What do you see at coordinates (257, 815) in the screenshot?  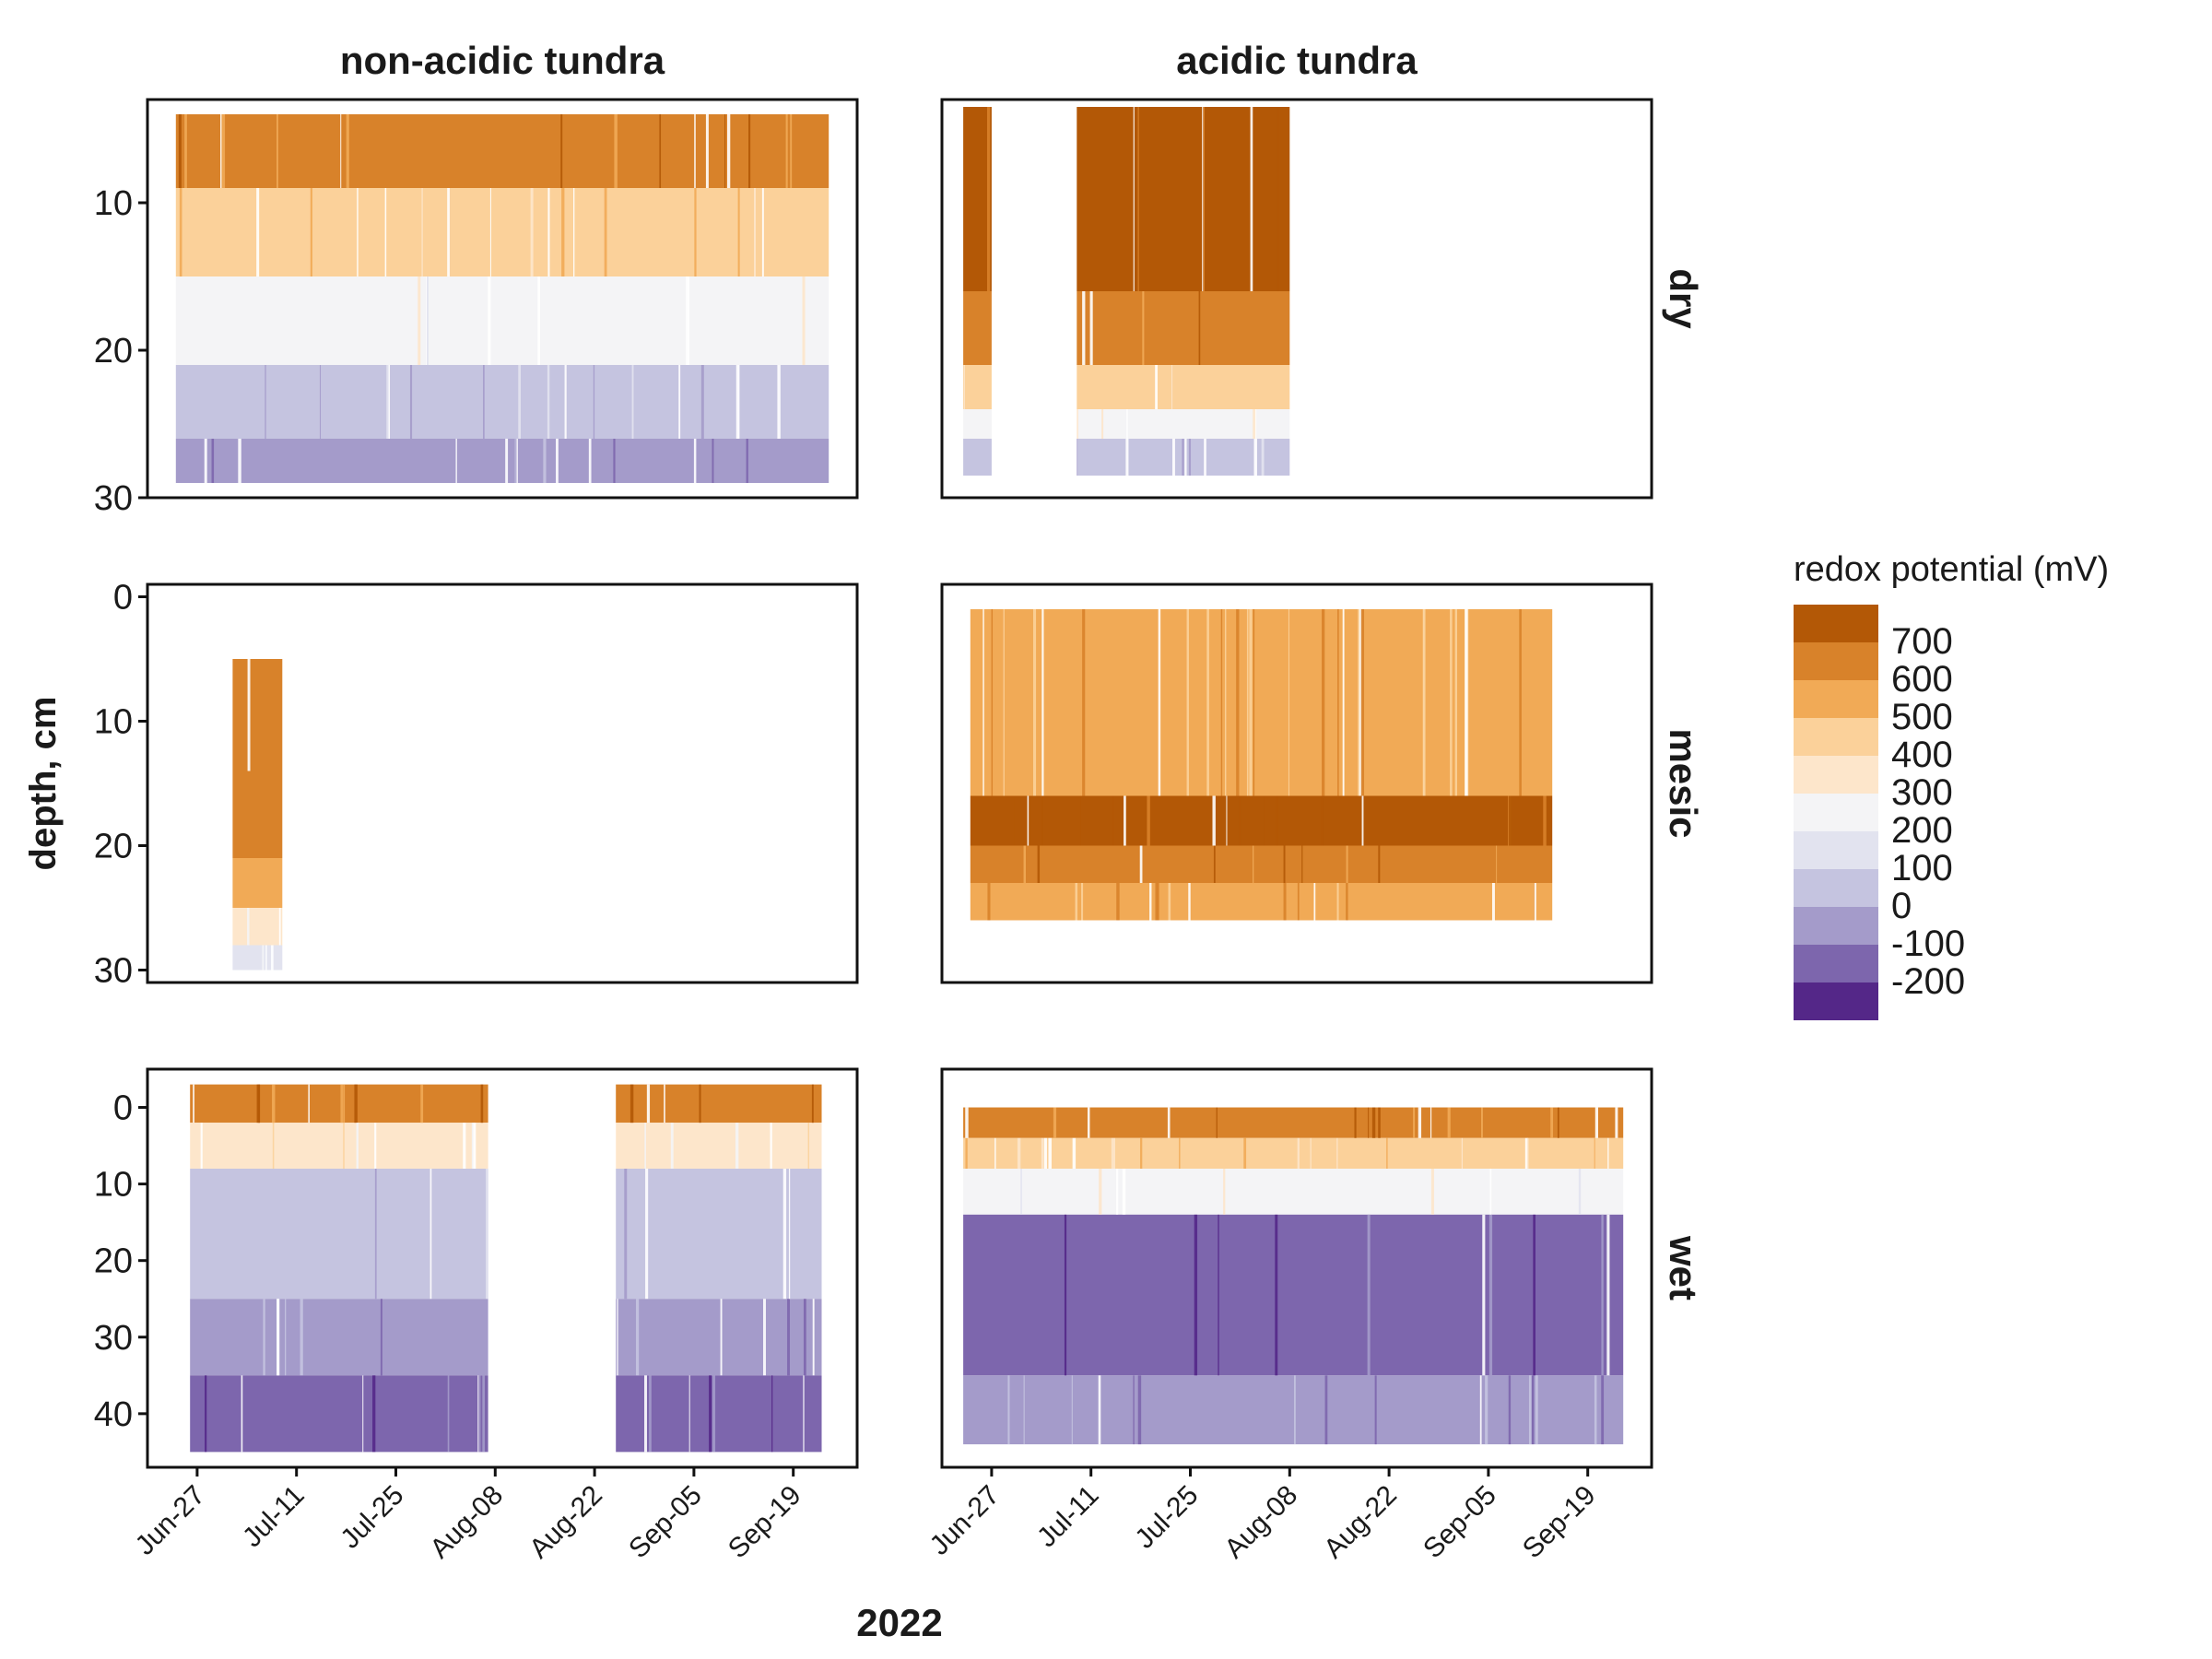 I see `panel-mesic-non-acidic` at bounding box center [257, 815].